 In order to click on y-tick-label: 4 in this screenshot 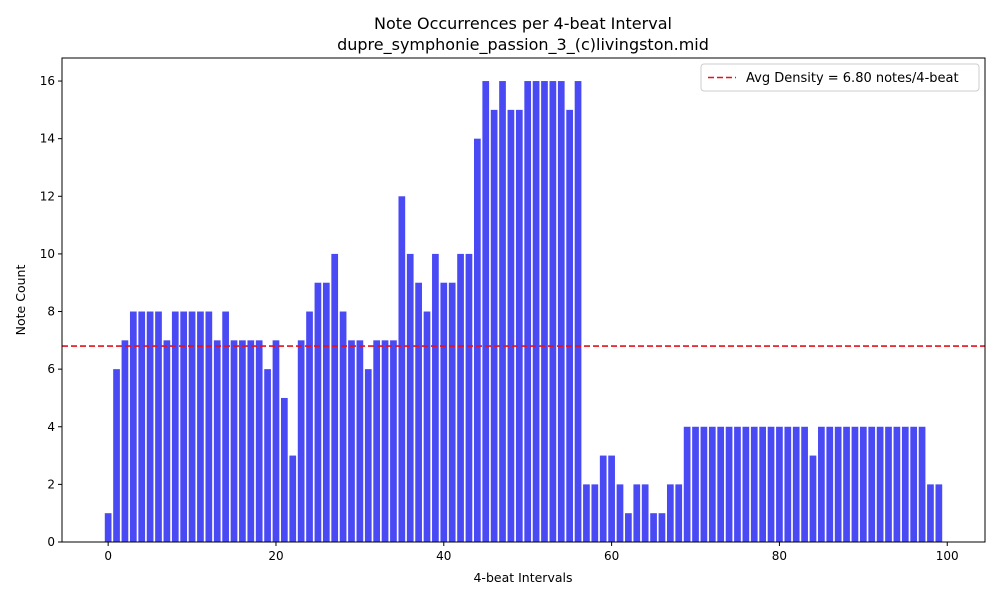, I will do `click(51, 427)`.